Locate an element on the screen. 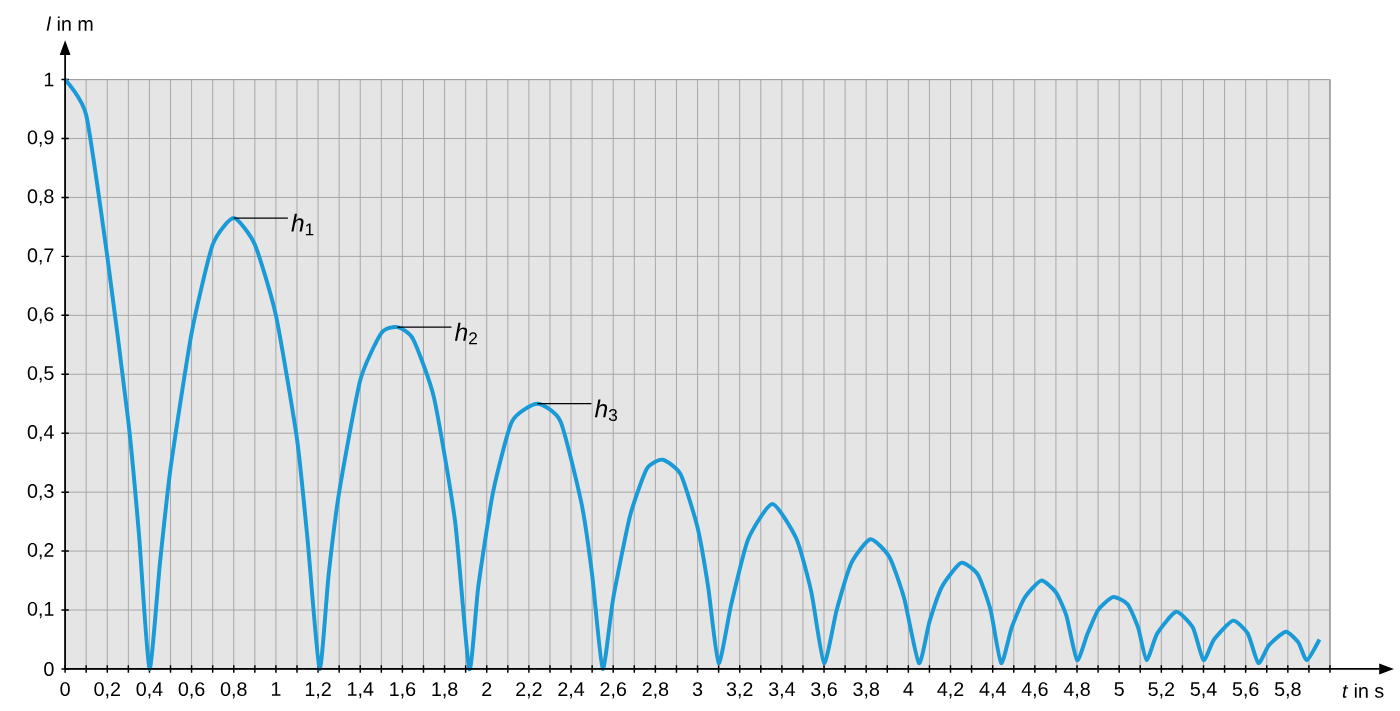 The height and width of the screenshot is (711, 1400). annotation: h$_{3}$ is located at coordinates (606, 410).